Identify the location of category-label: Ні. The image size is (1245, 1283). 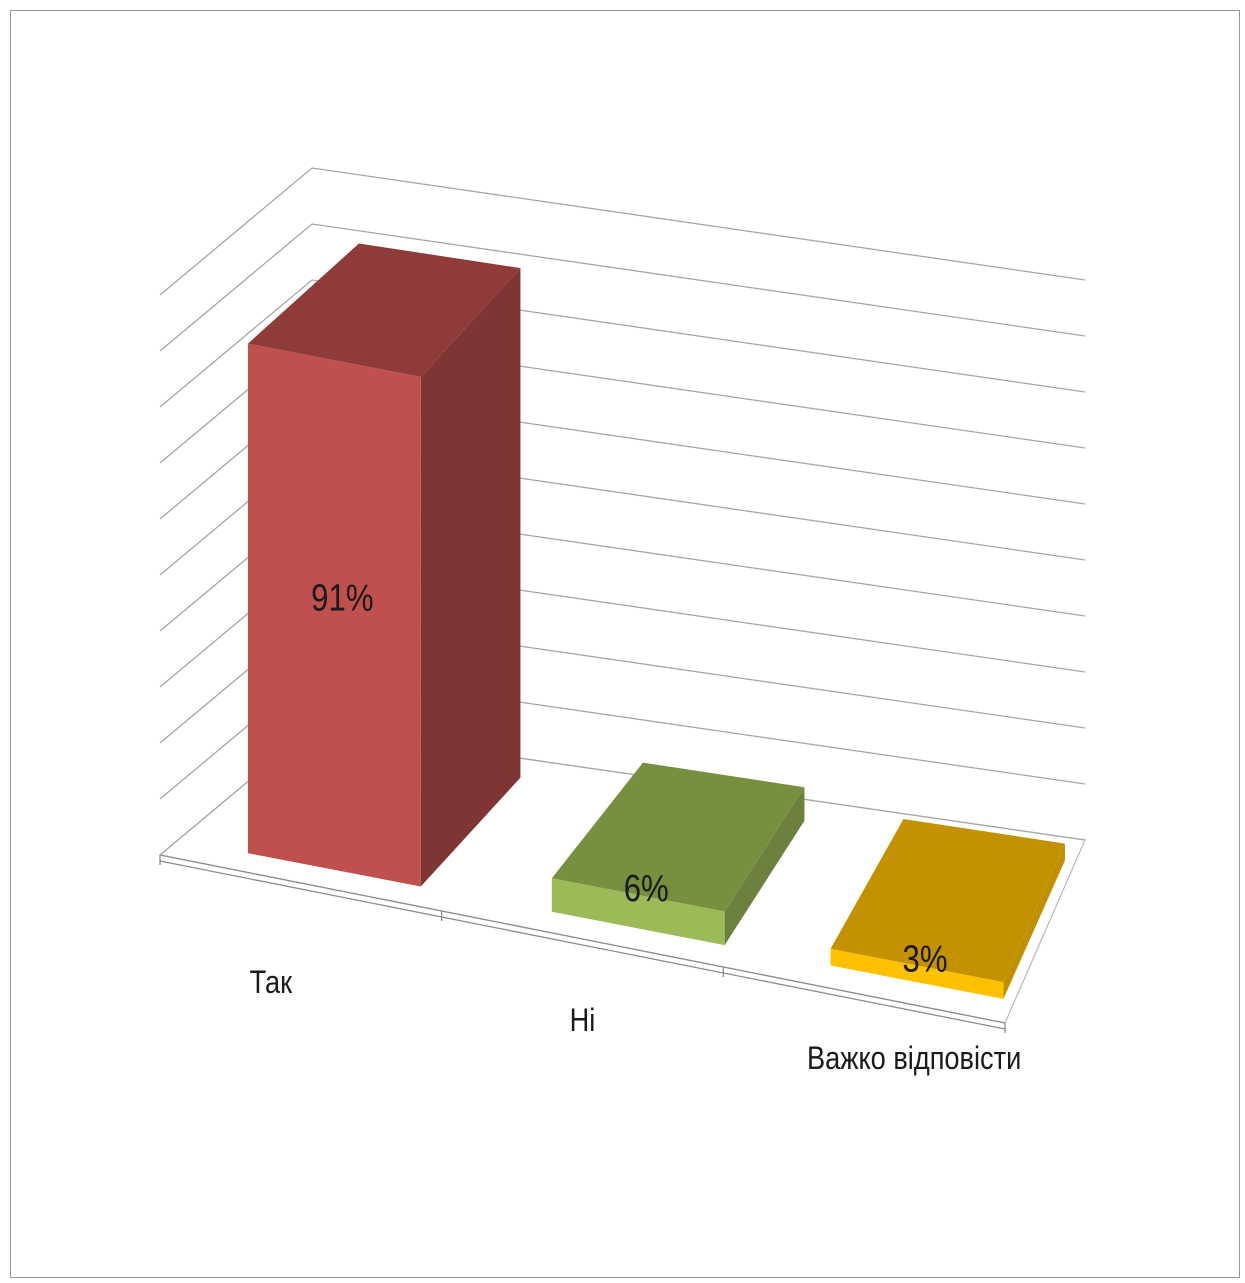
(583, 1021).